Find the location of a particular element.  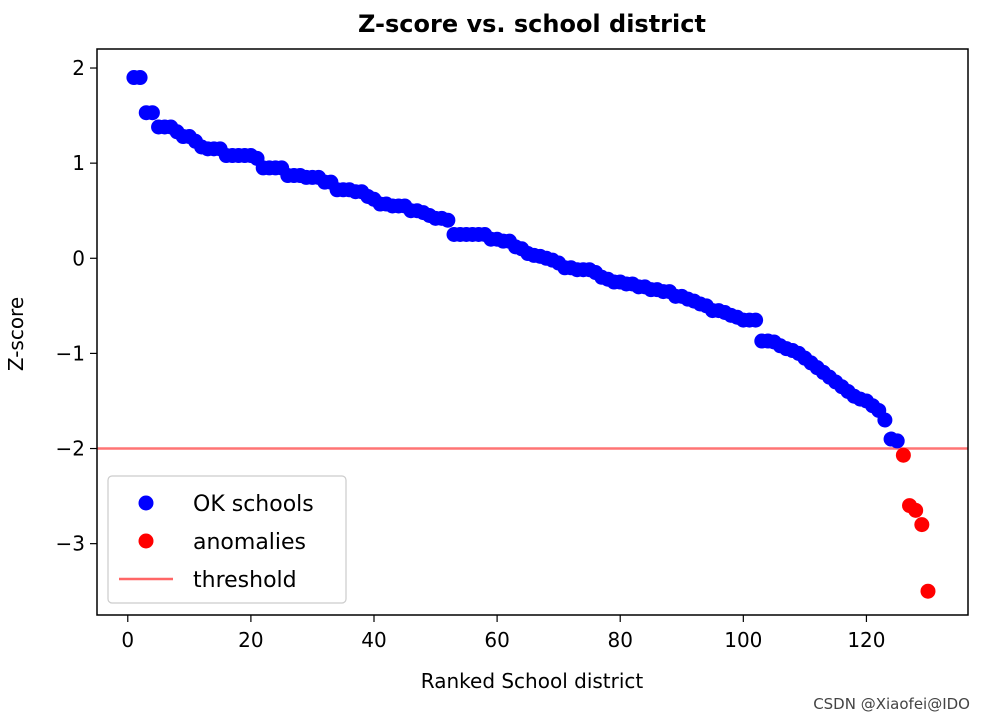

x-tick-label: 80 is located at coordinates (619, 640).